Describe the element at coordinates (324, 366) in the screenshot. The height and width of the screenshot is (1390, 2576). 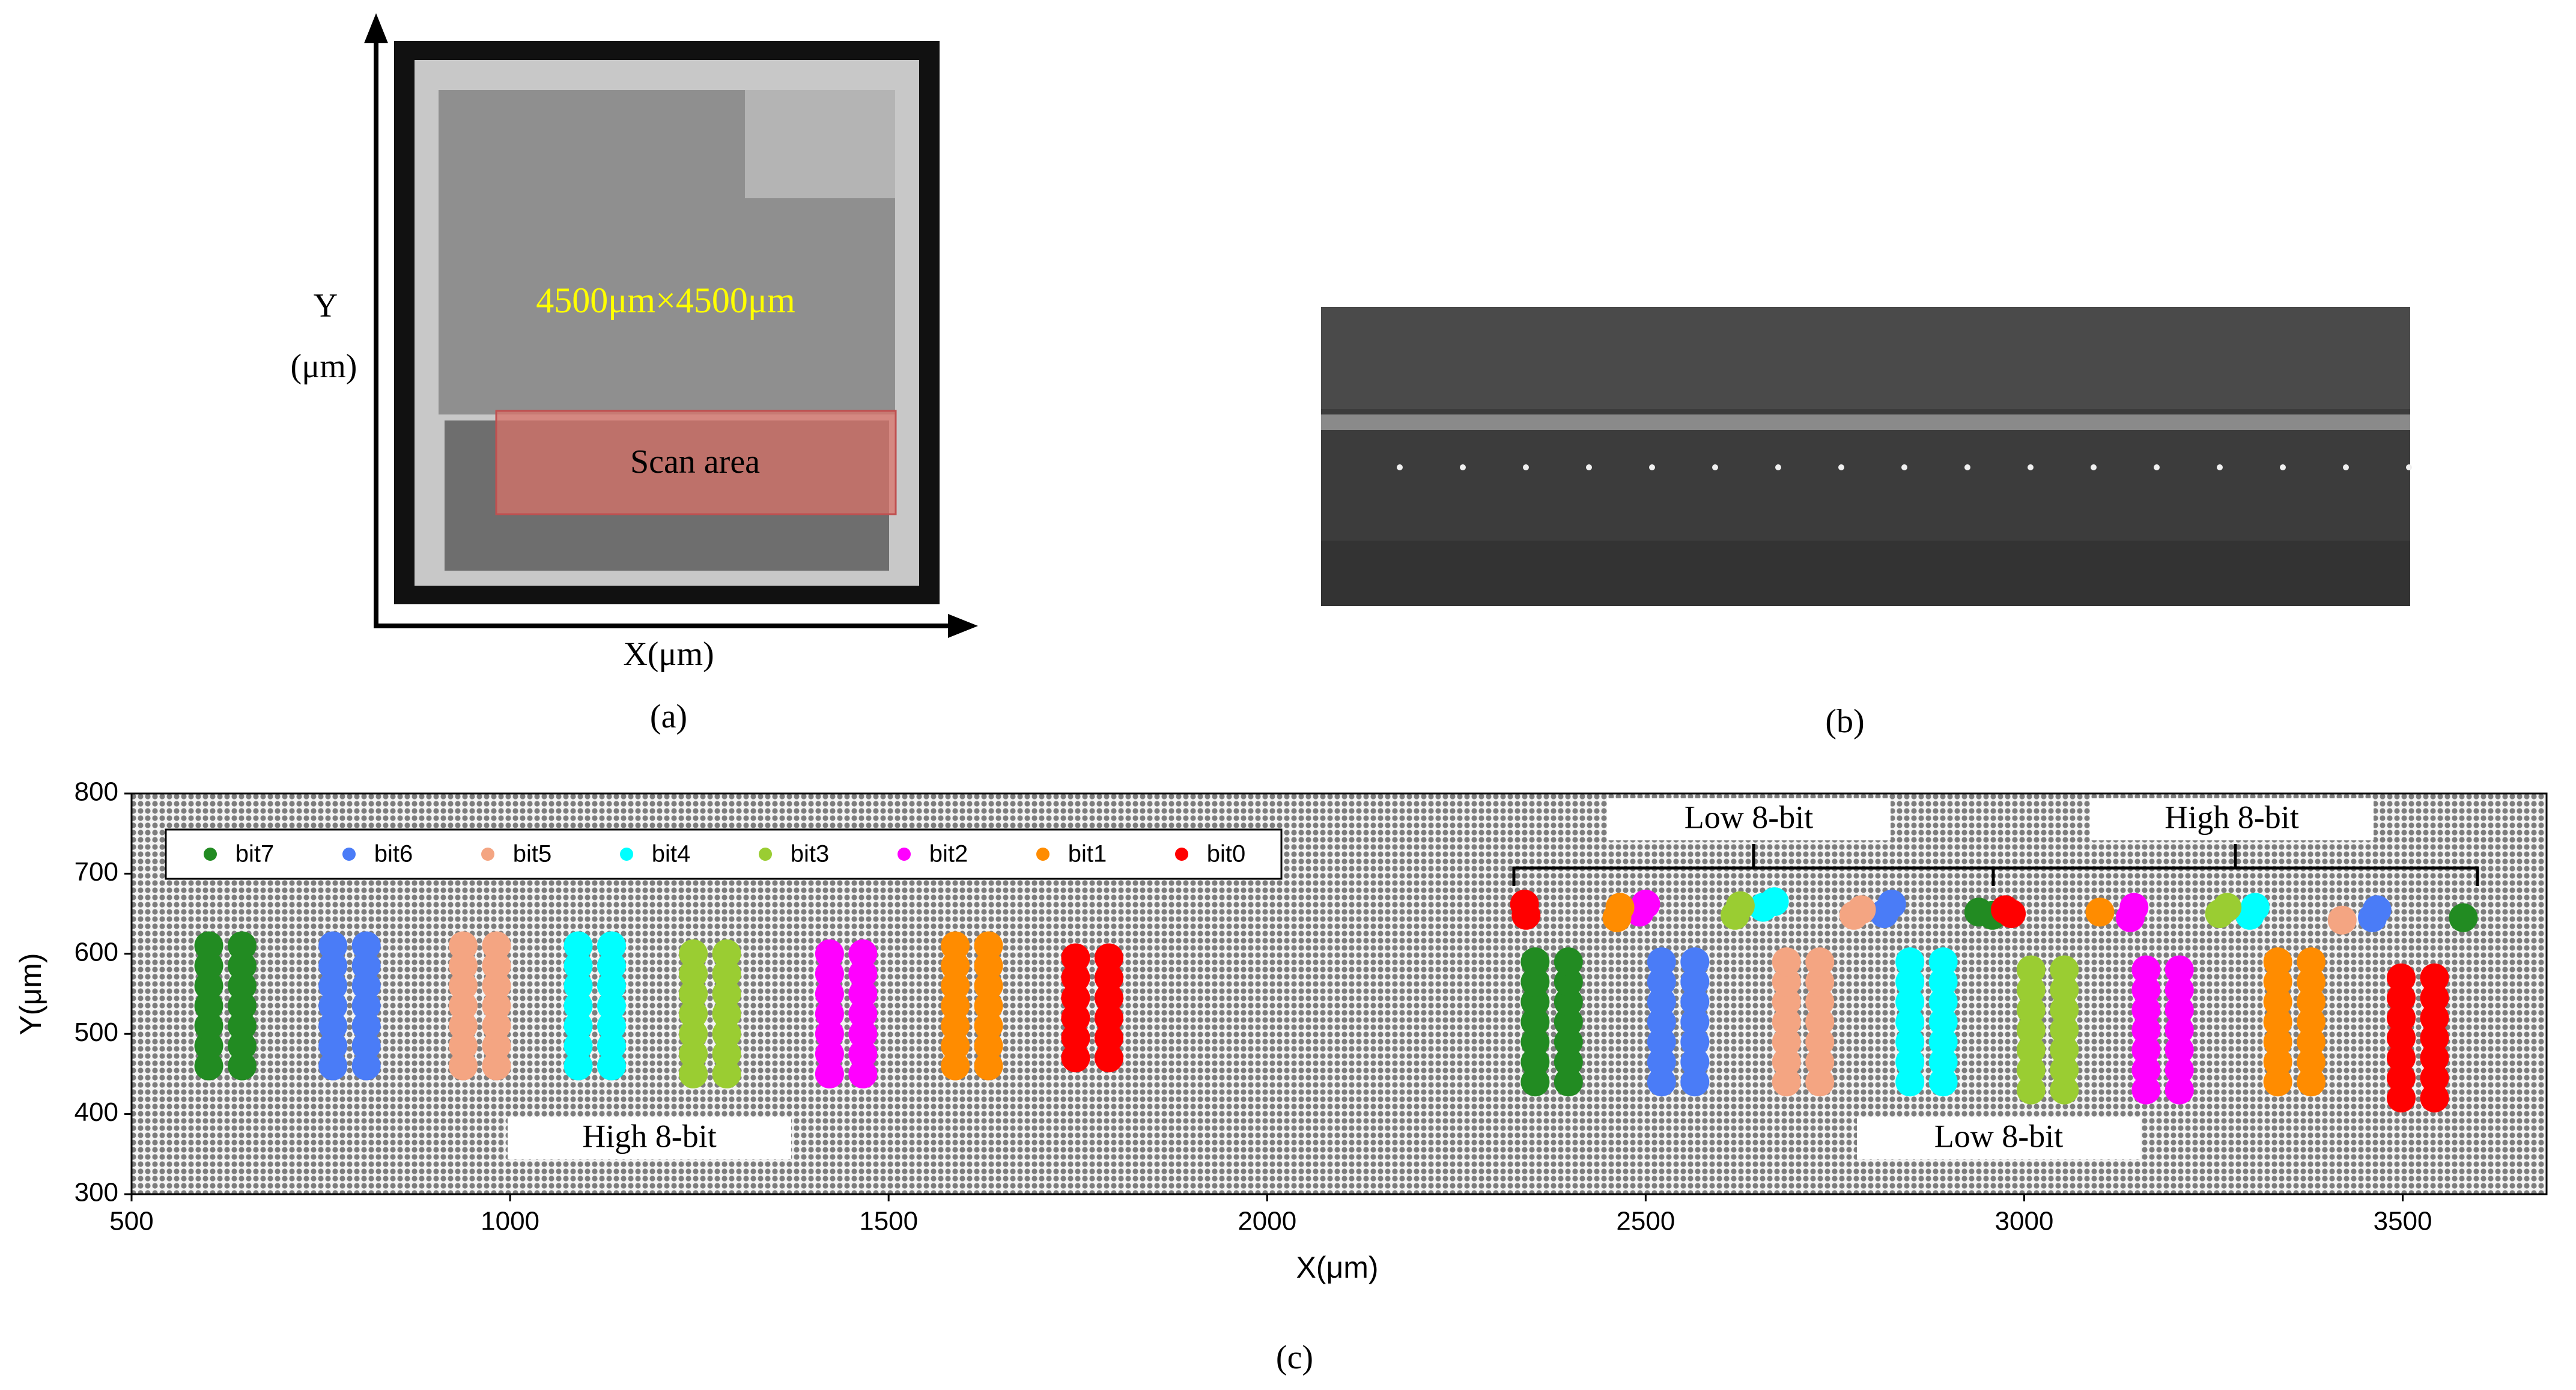
I see `y-unit: (μm)` at that location.